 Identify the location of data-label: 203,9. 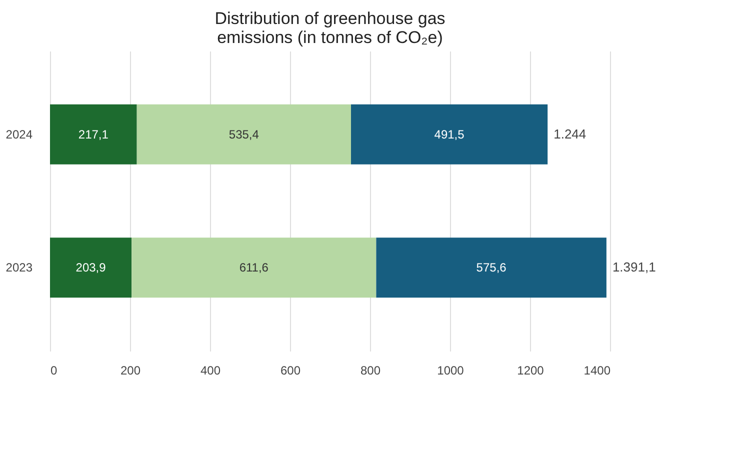
(91, 267).